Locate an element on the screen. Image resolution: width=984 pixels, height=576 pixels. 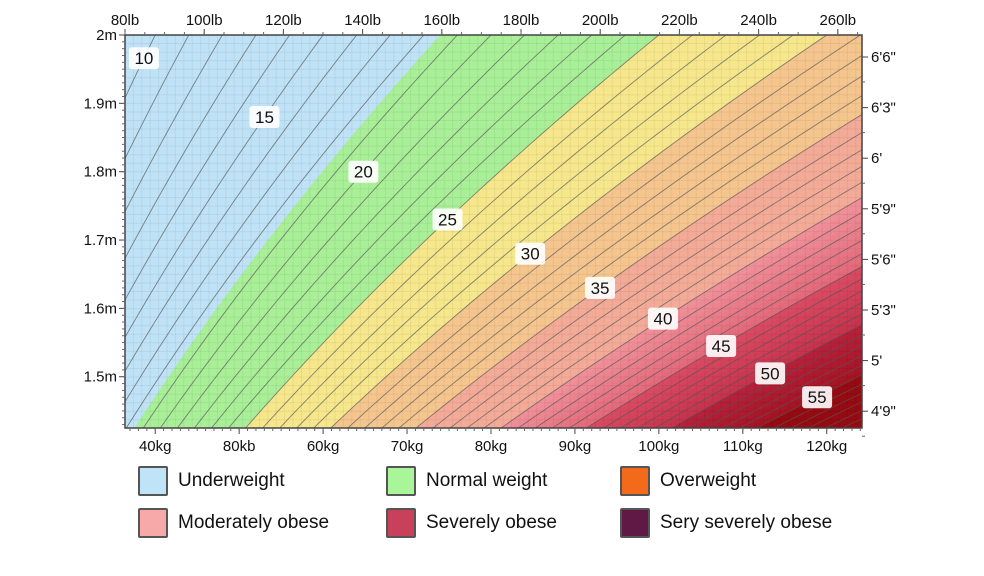
x-tick-label: 60kg is located at coordinates (323, 446).